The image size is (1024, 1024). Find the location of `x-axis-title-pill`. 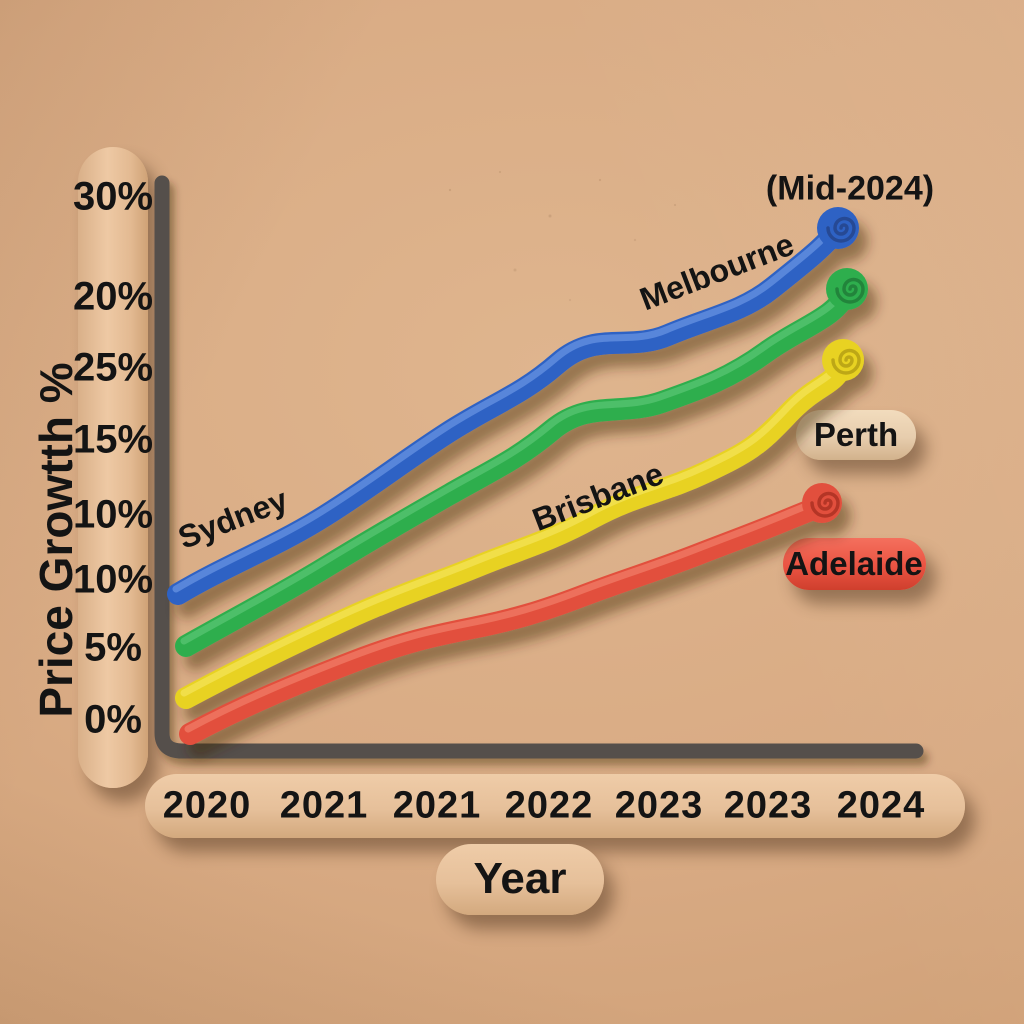

x-axis-title-pill is located at coordinates (520, 879).